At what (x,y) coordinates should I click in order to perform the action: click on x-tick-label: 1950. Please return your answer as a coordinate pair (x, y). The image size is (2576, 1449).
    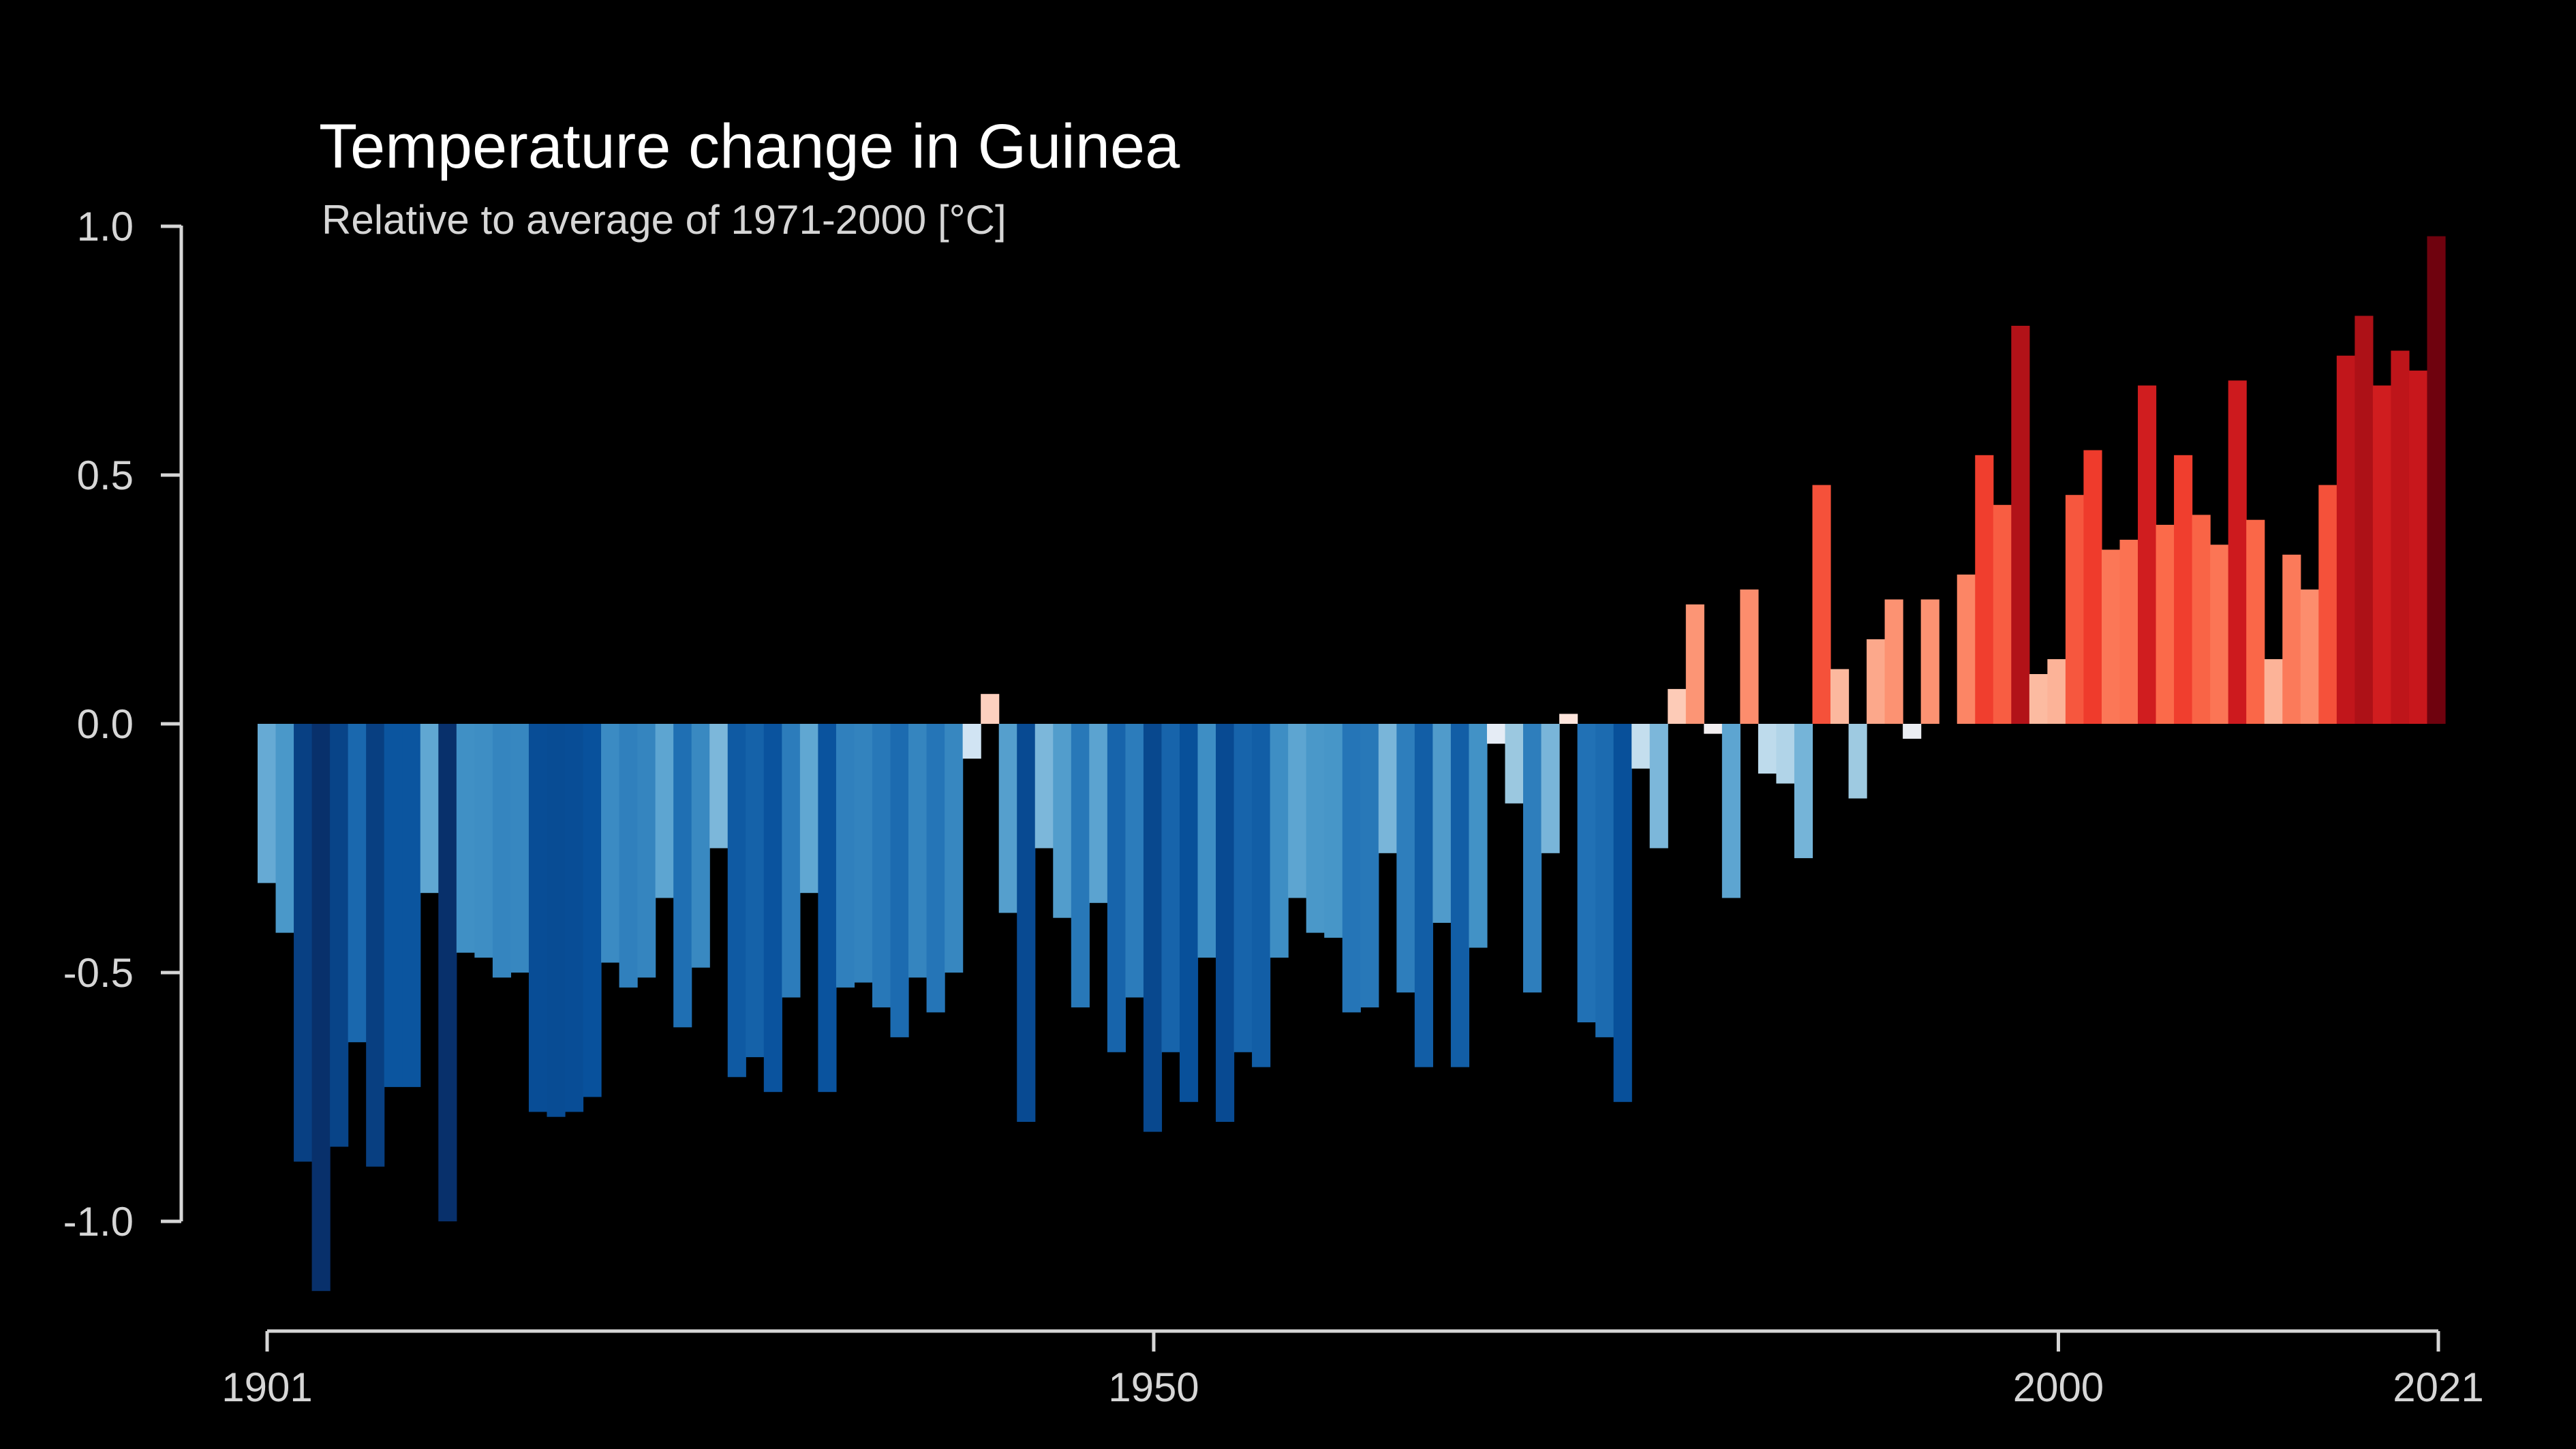
    Looking at the image, I should click on (1153, 1387).